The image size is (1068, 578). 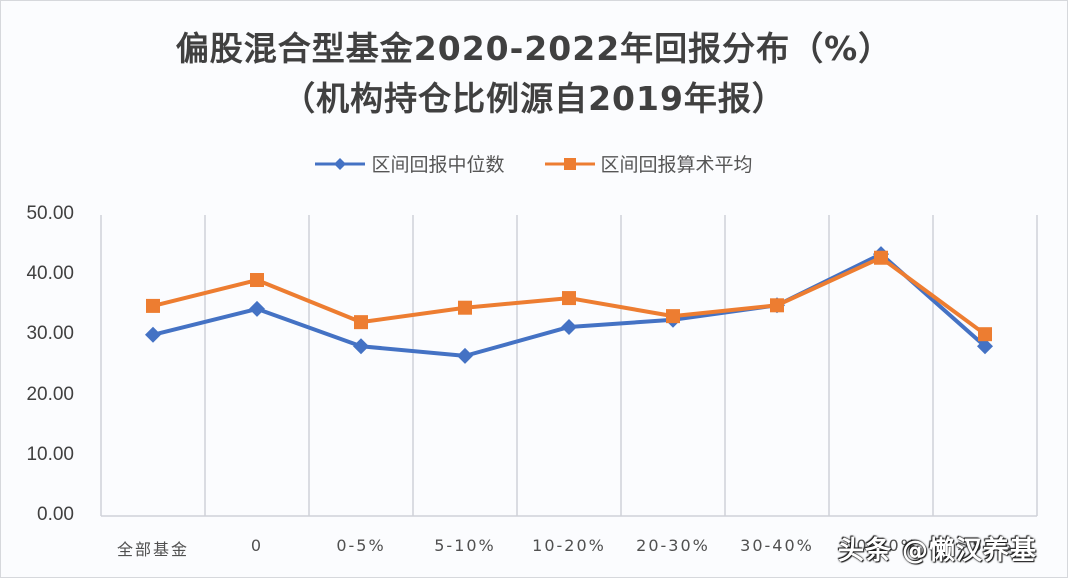 I want to click on legend-label-median: 区间回报中位数, so click(x=438, y=165).